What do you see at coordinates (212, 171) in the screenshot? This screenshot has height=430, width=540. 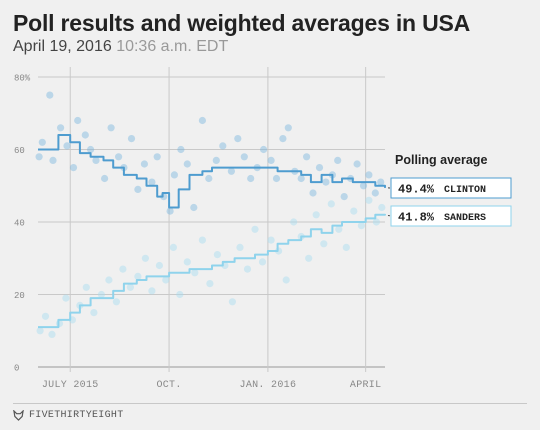 I see `clinton-average-line` at bounding box center [212, 171].